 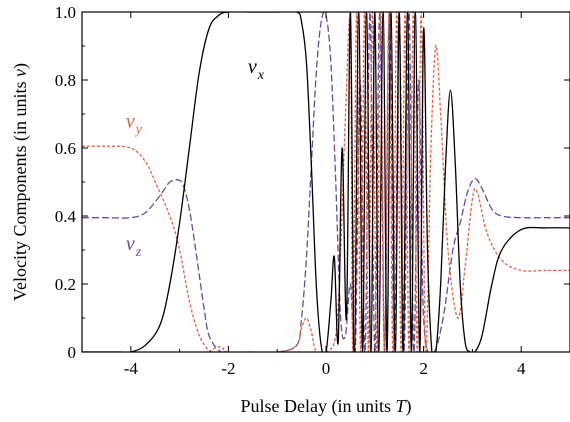 I want to click on y-tick-label: 0, so click(x=72, y=352).